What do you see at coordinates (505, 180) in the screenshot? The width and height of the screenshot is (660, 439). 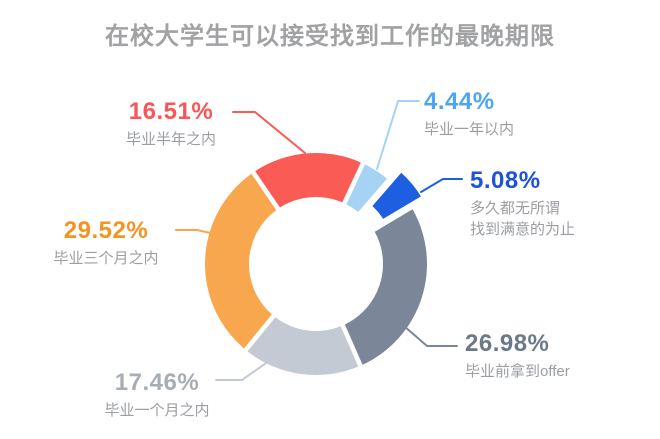 I see `slice-percent: 5.08%` at bounding box center [505, 180].